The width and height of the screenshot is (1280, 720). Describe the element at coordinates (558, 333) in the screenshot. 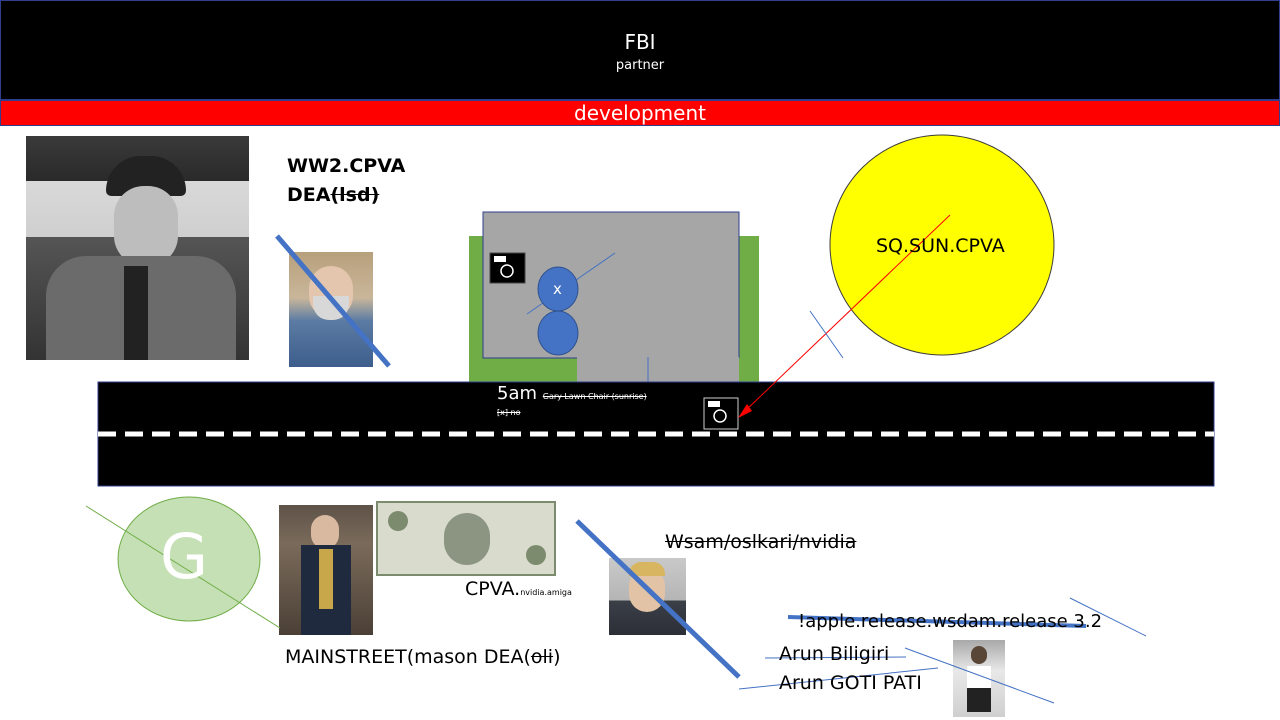

I see `pin-circle-bottom` at that location.